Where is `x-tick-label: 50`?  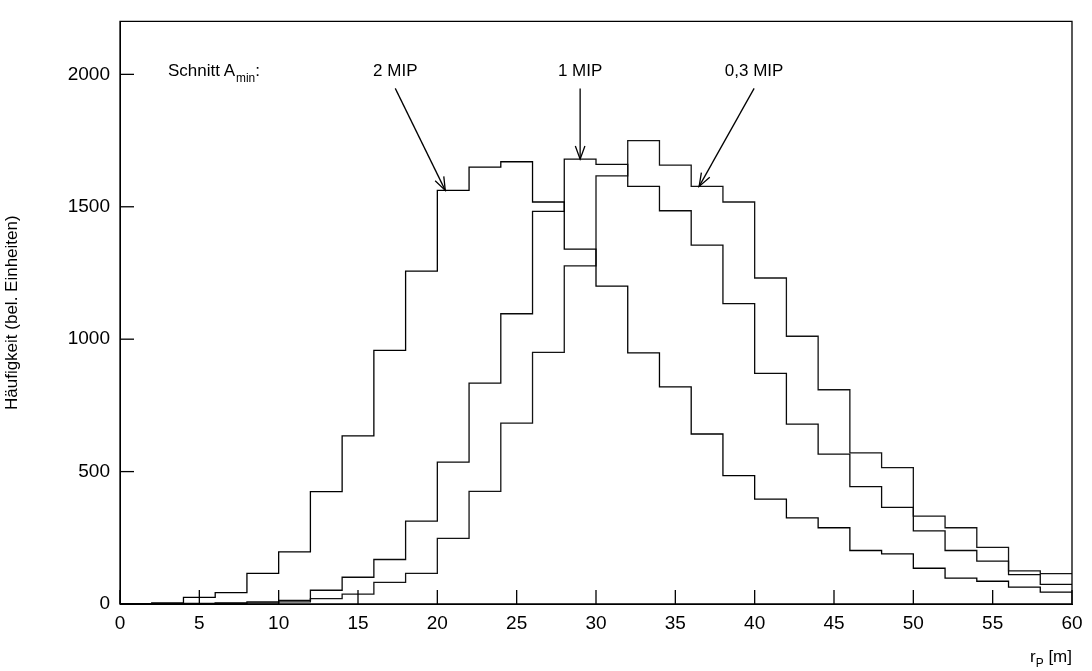
x-tick-label: 50 is located at coordinates (913, 622).